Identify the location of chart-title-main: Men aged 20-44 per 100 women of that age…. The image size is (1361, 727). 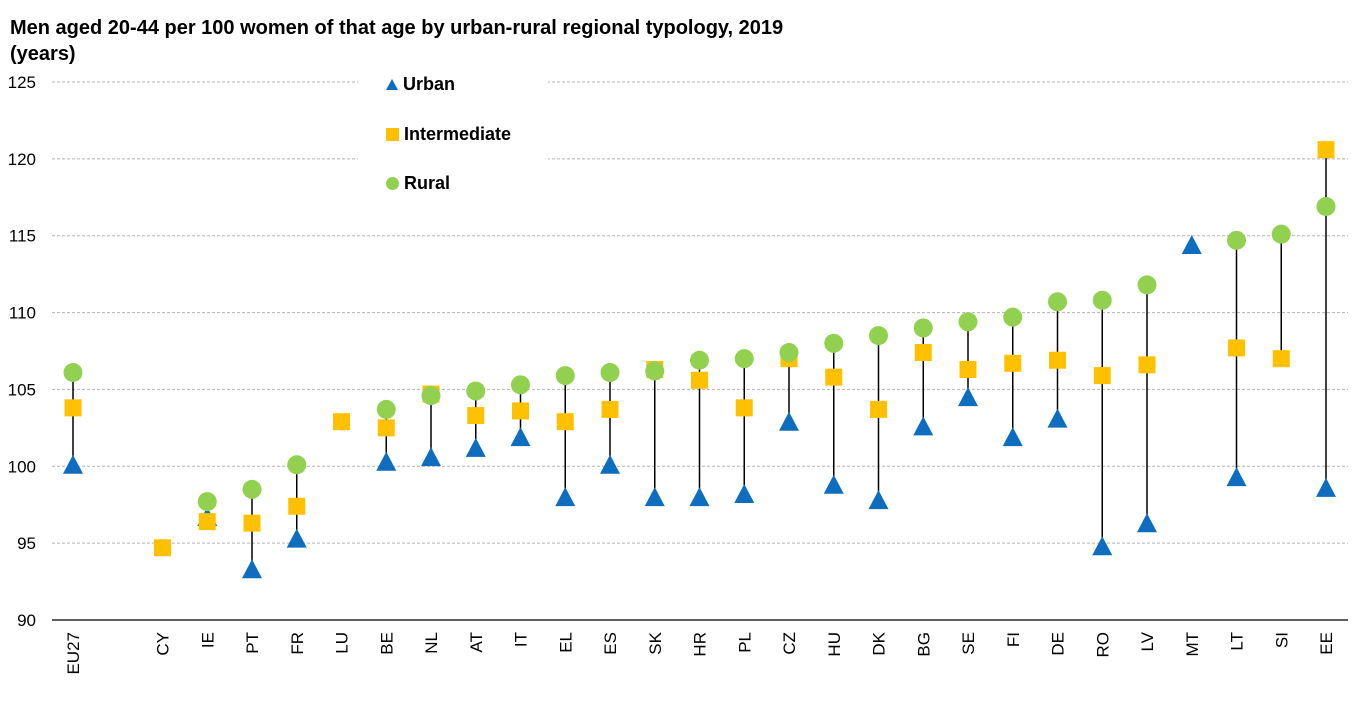
(397, 28).